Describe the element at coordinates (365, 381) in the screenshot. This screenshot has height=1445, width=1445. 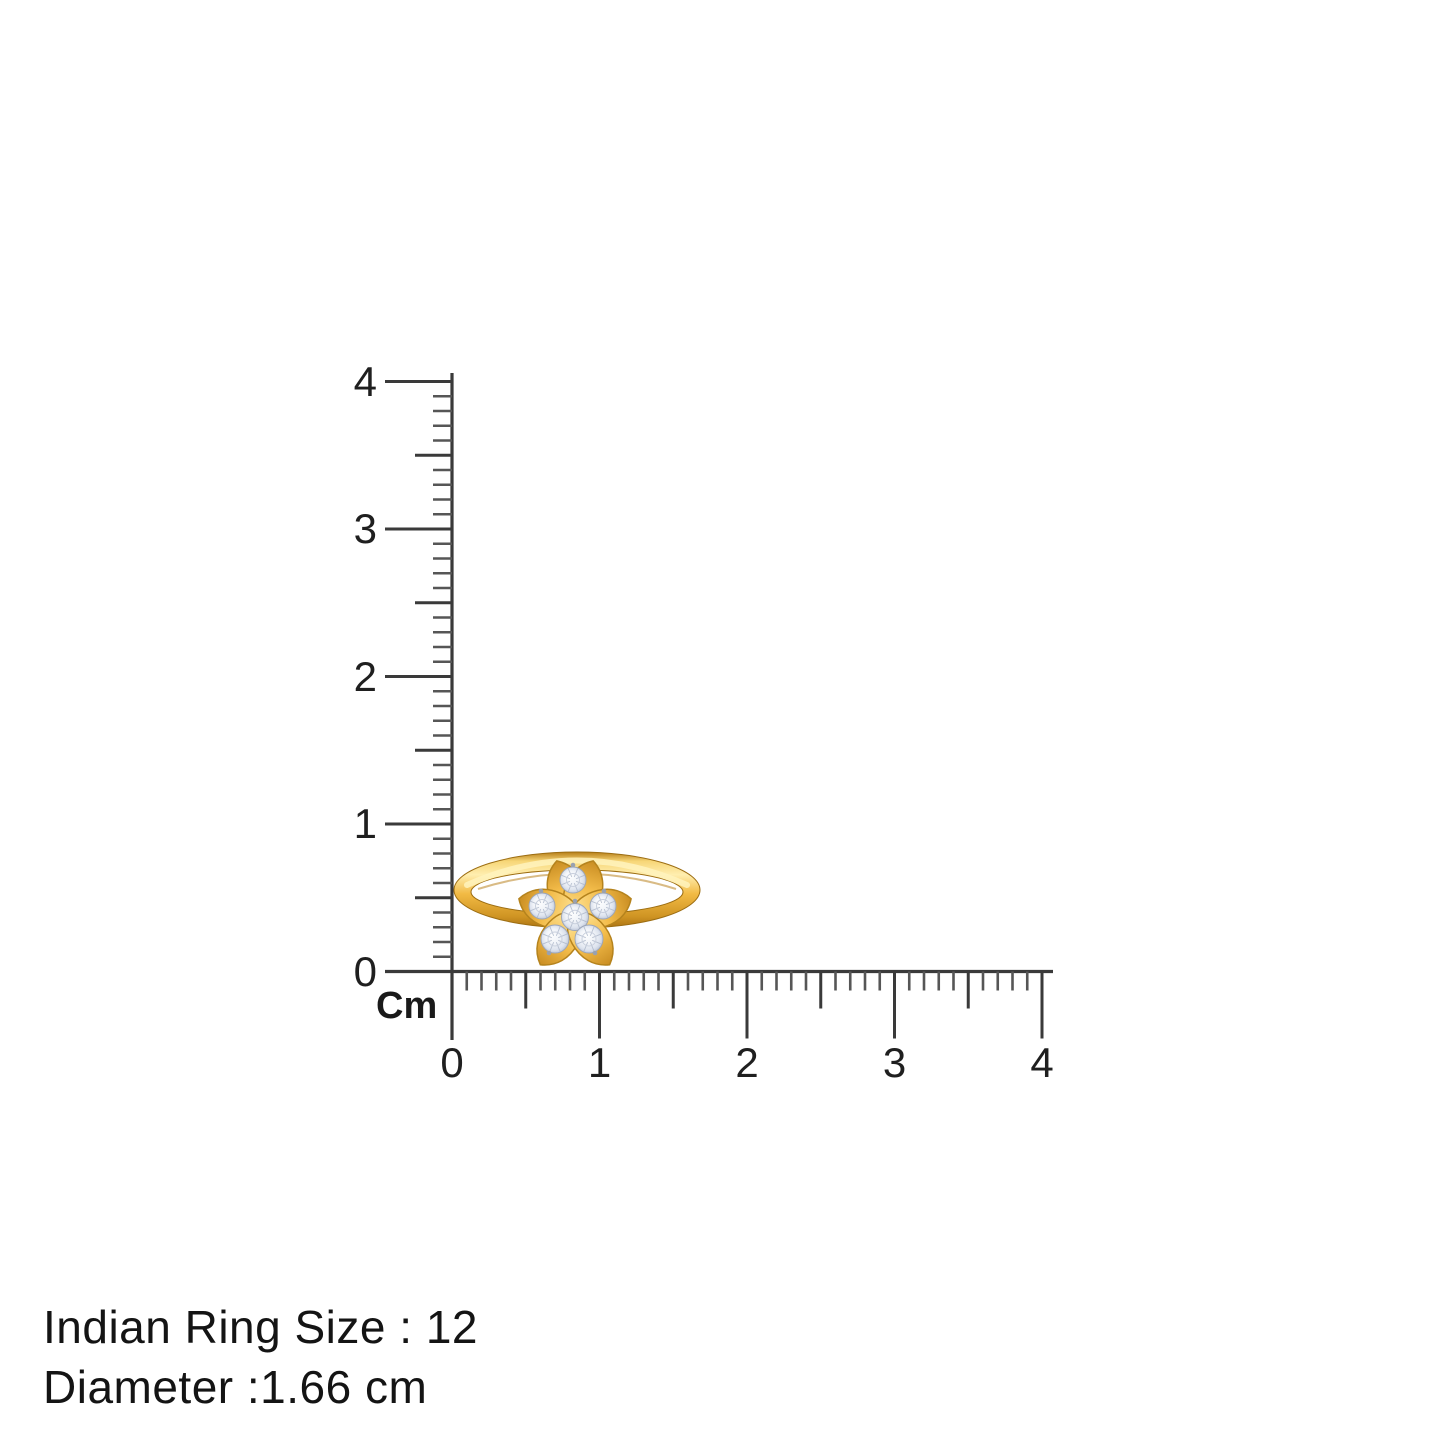
I see `vertical-ruler-label: 4` at that location.